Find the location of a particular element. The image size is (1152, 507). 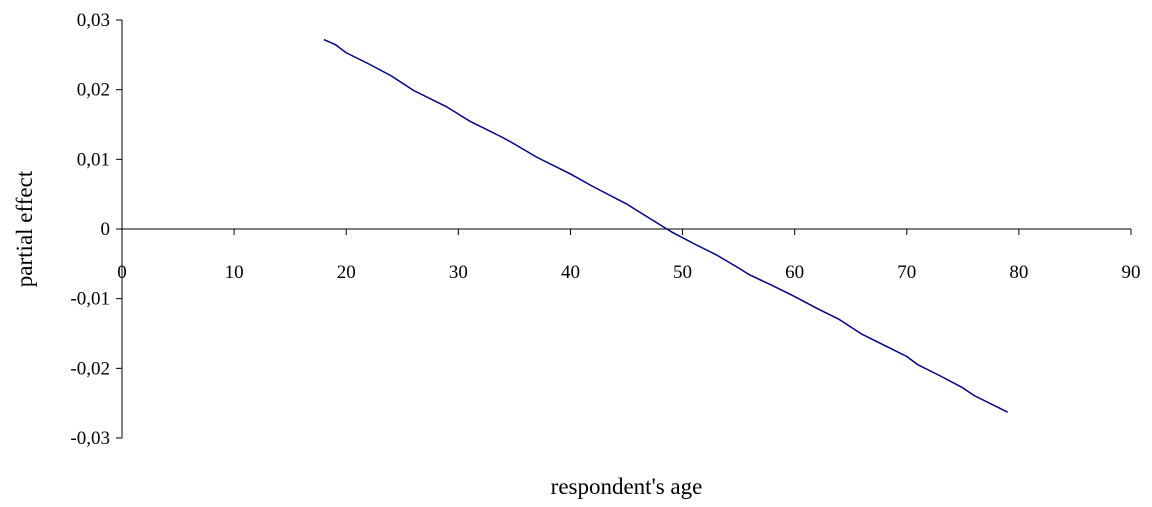

y-tick-label: 0 is located at coordinates (106, 229).